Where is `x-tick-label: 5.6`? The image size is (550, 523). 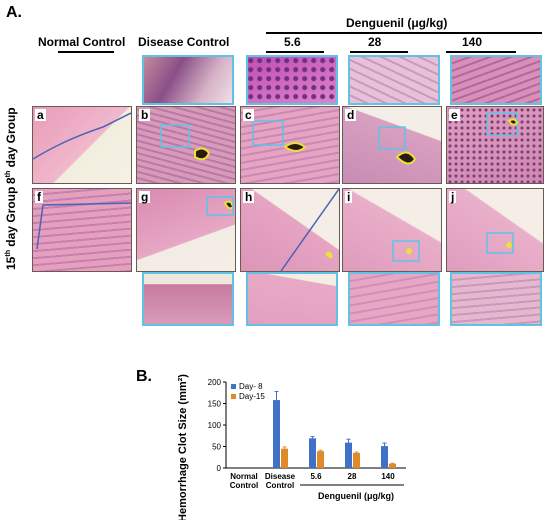
x-tick-label: 5.6 is located at coordinates (316, 476).